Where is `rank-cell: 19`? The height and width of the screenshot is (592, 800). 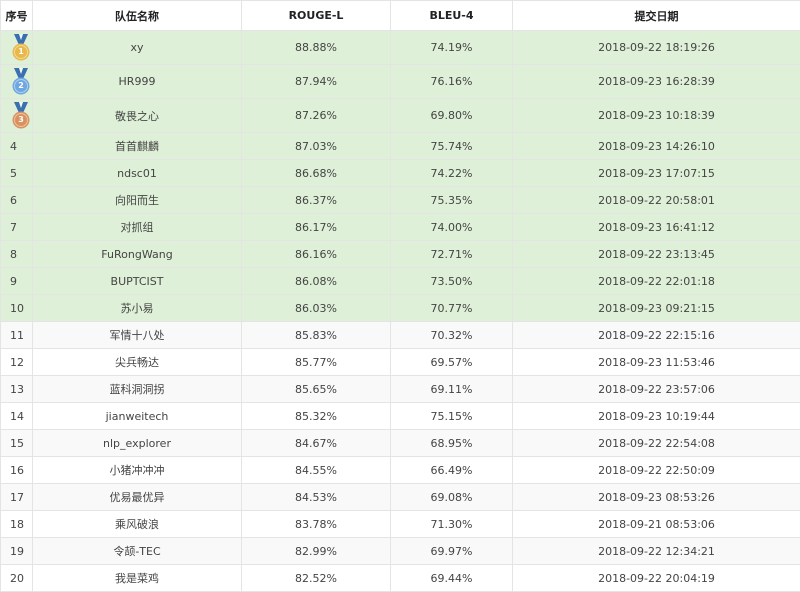
rank-cell: 19 is located at coordinates (17, 551).